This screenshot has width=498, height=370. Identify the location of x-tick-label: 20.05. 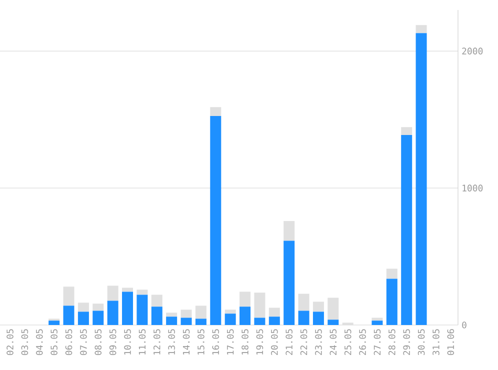
(274, 342).